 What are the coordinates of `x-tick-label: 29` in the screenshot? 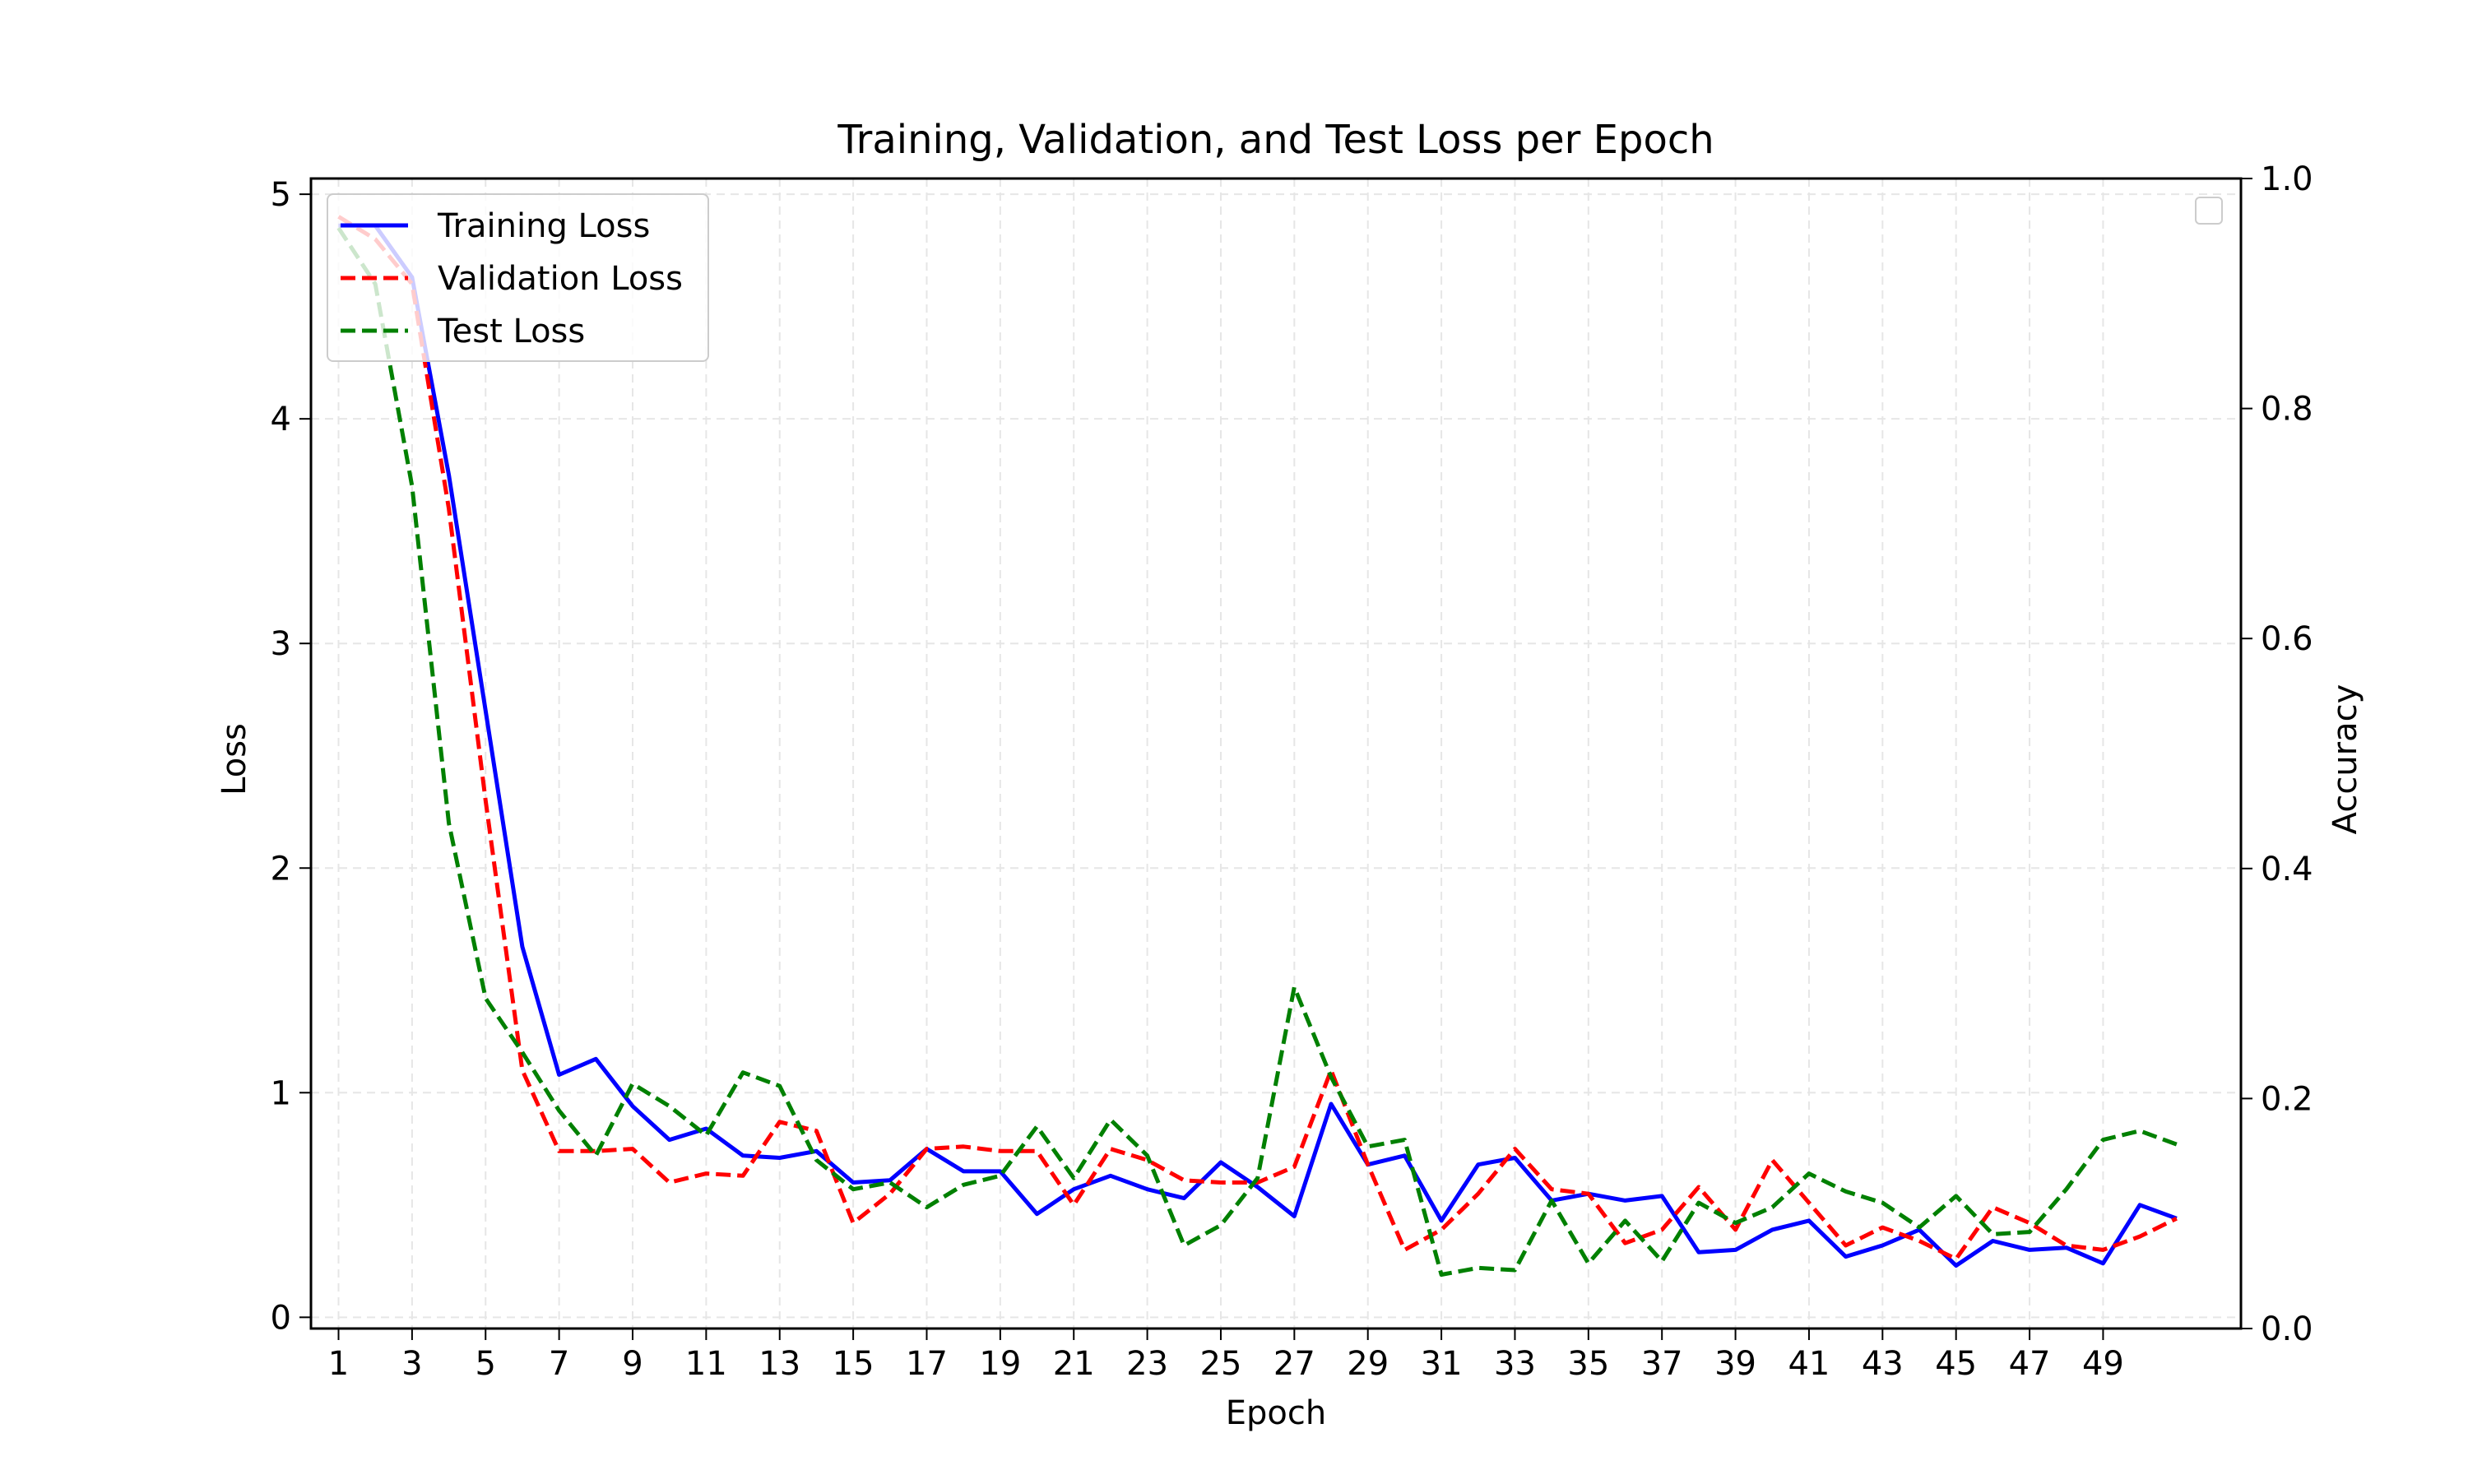 It's located at (1368, 1364).